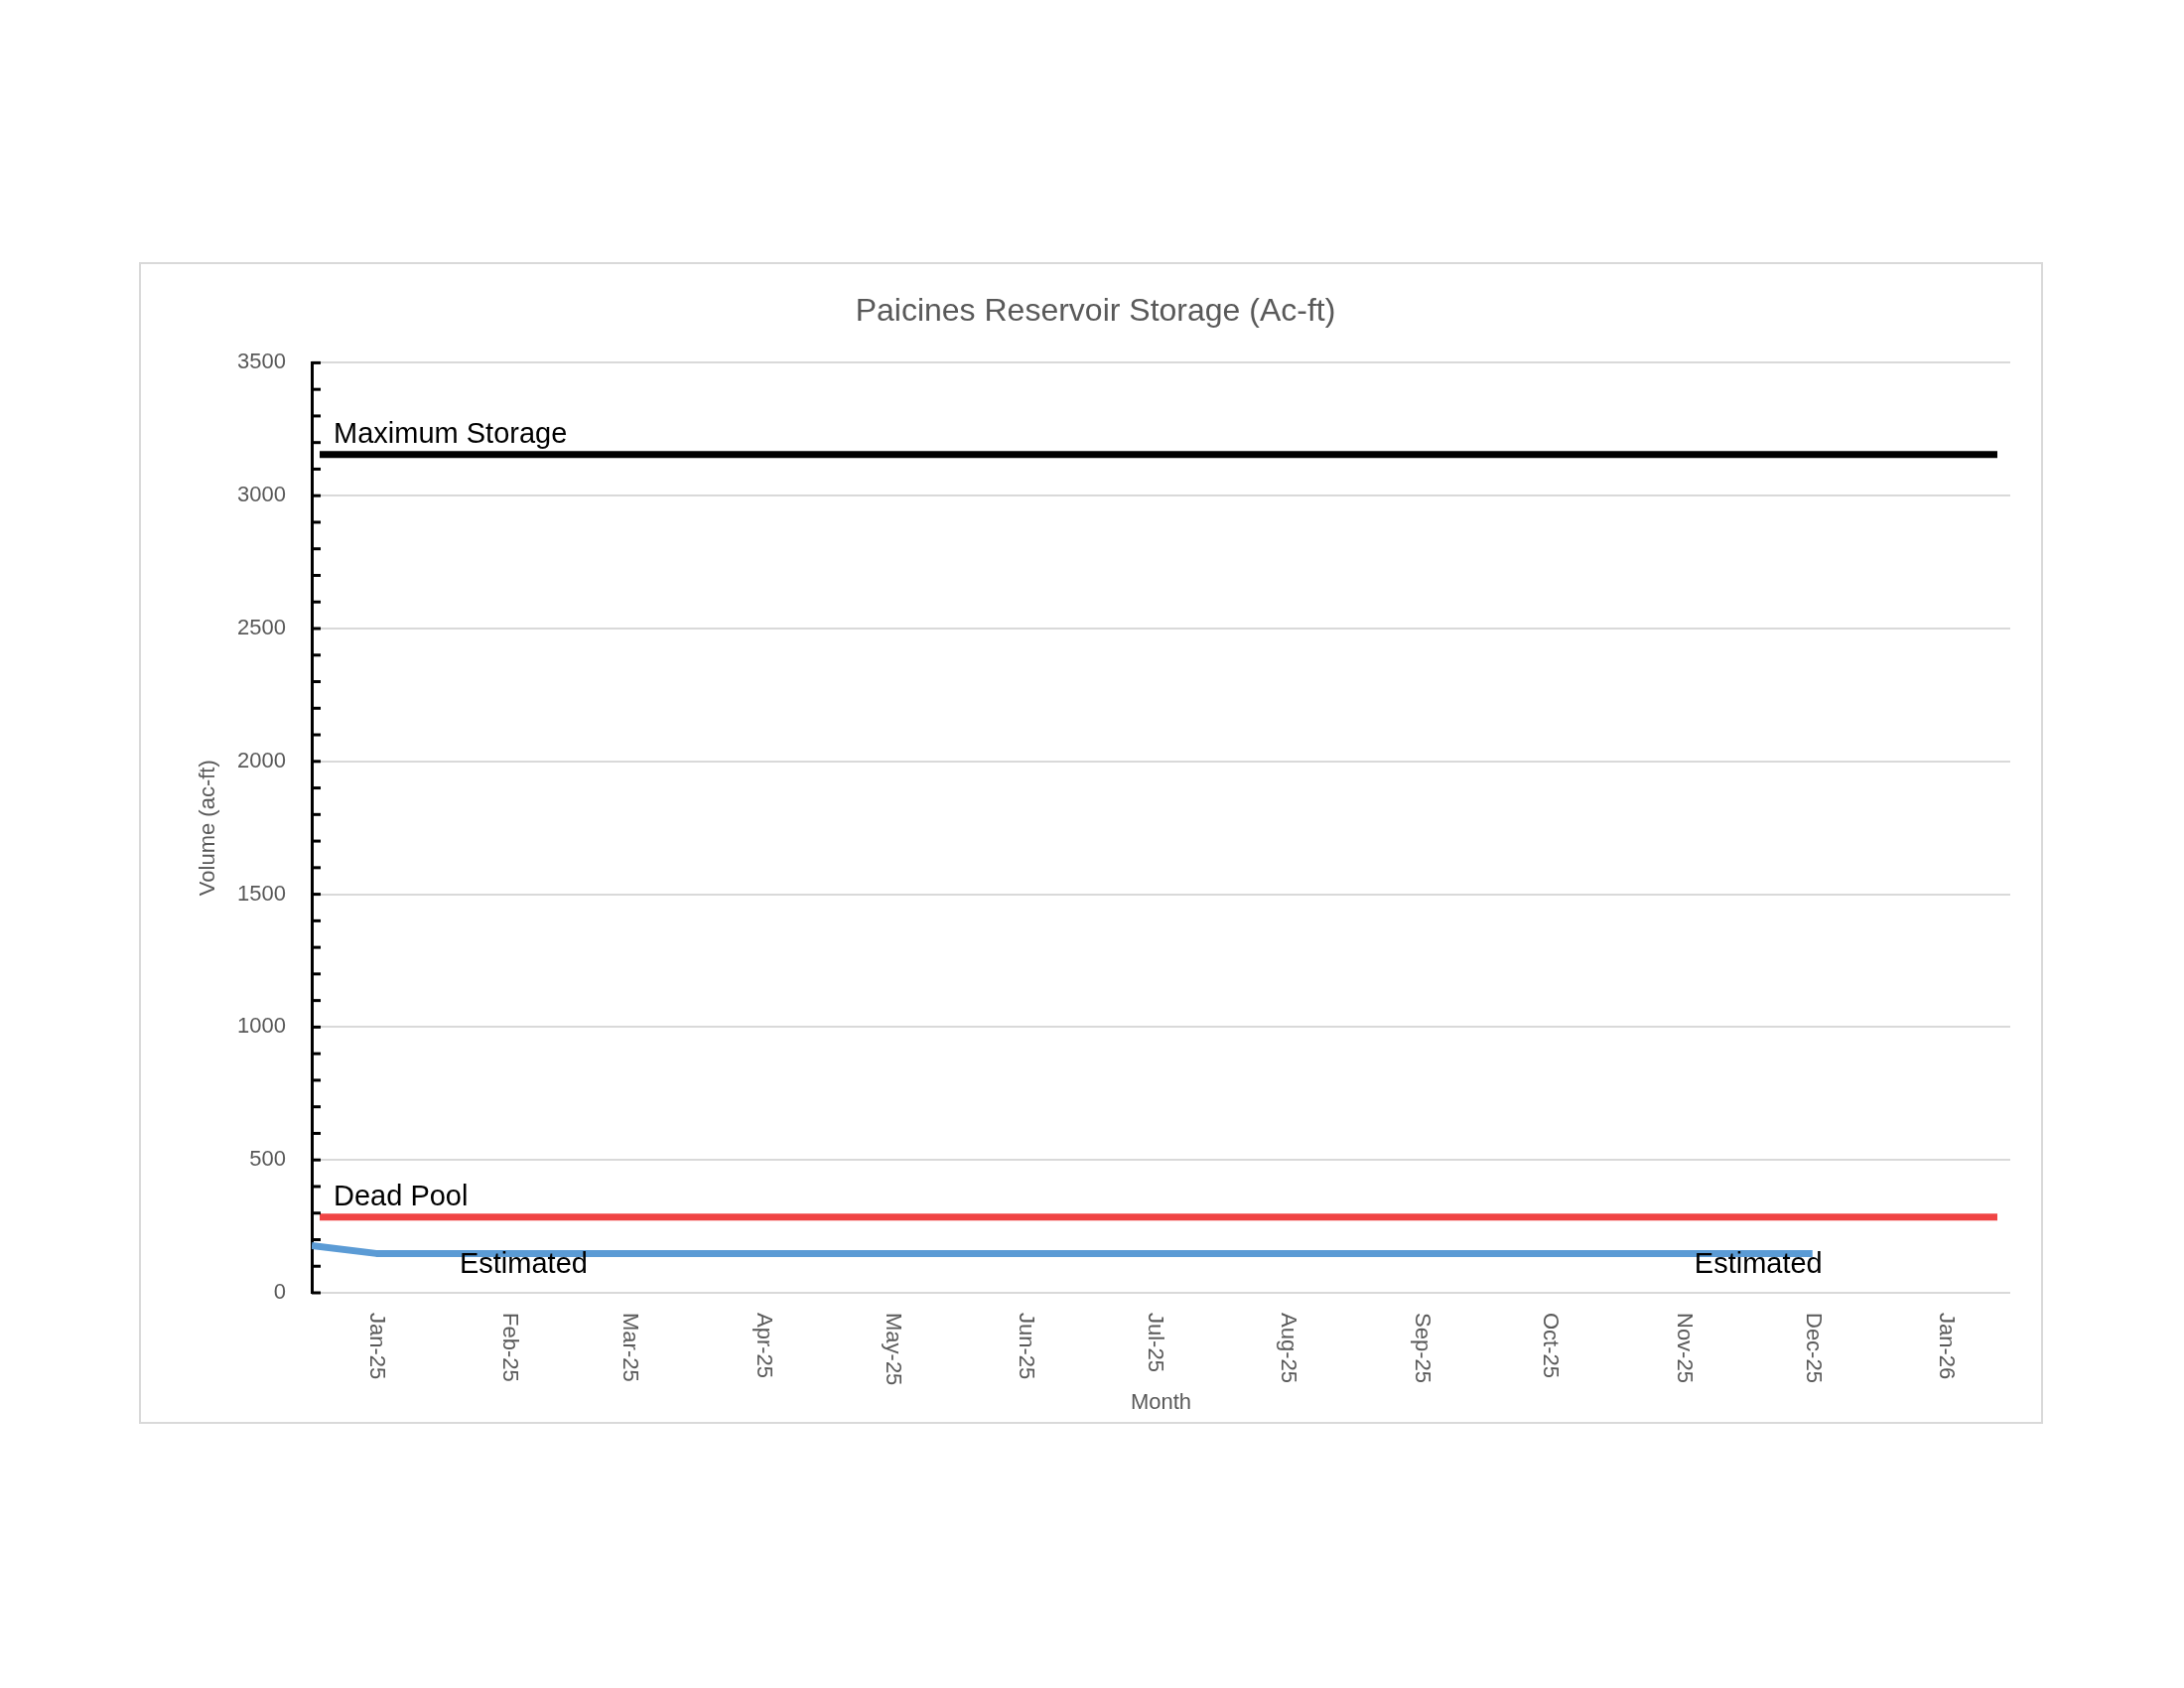  What do you see at coordinates (1161, 1401) in the screenshot?
I see `x-axis-title: Month` at bounding box center [1161, 1401].